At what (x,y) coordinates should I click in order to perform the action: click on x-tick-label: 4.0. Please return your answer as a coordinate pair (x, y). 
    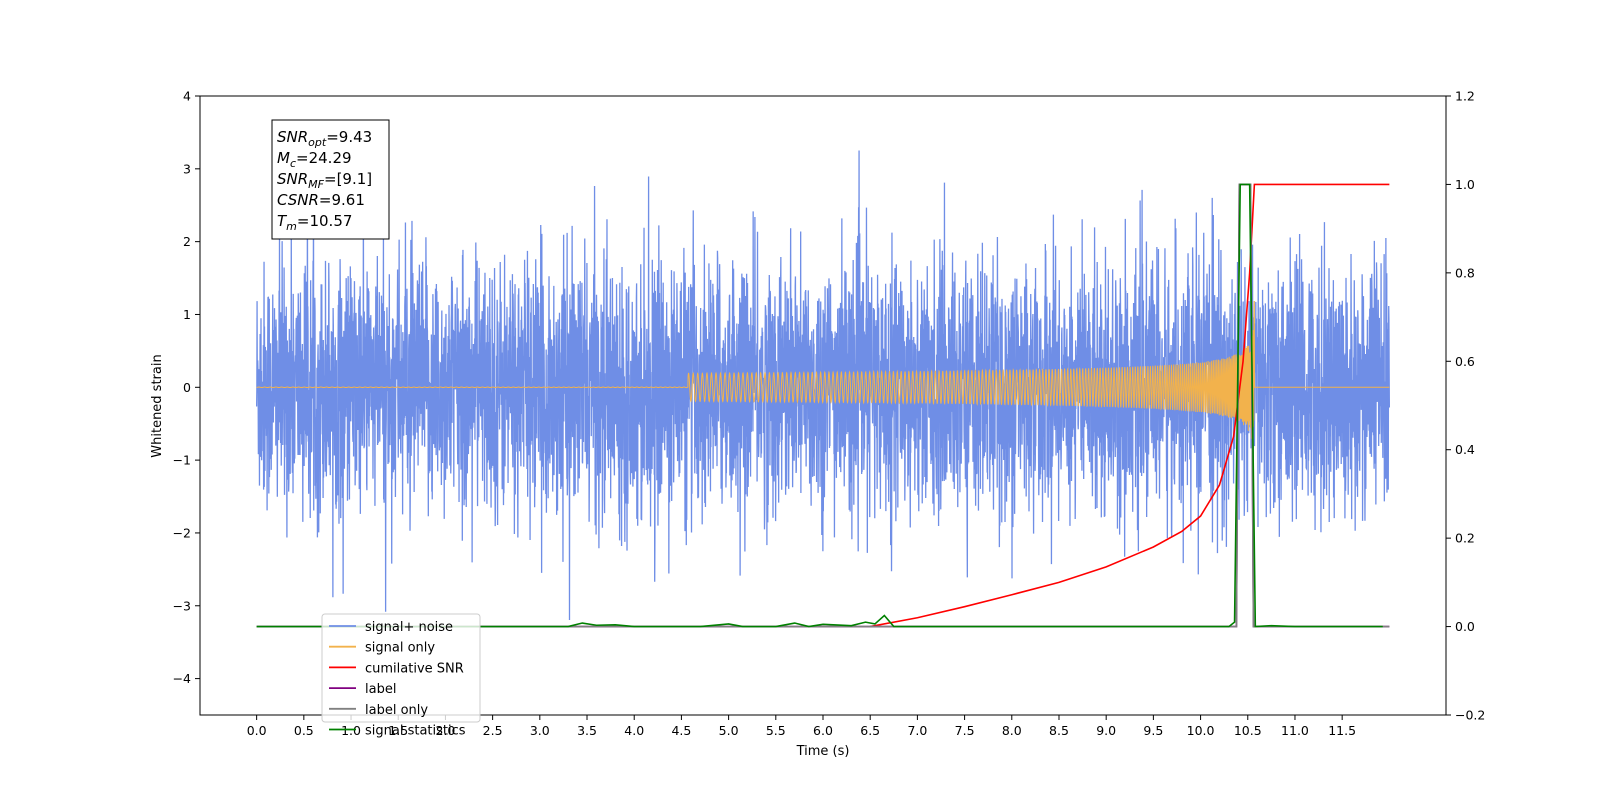
    Looking at the image, I should click on (634, 730).